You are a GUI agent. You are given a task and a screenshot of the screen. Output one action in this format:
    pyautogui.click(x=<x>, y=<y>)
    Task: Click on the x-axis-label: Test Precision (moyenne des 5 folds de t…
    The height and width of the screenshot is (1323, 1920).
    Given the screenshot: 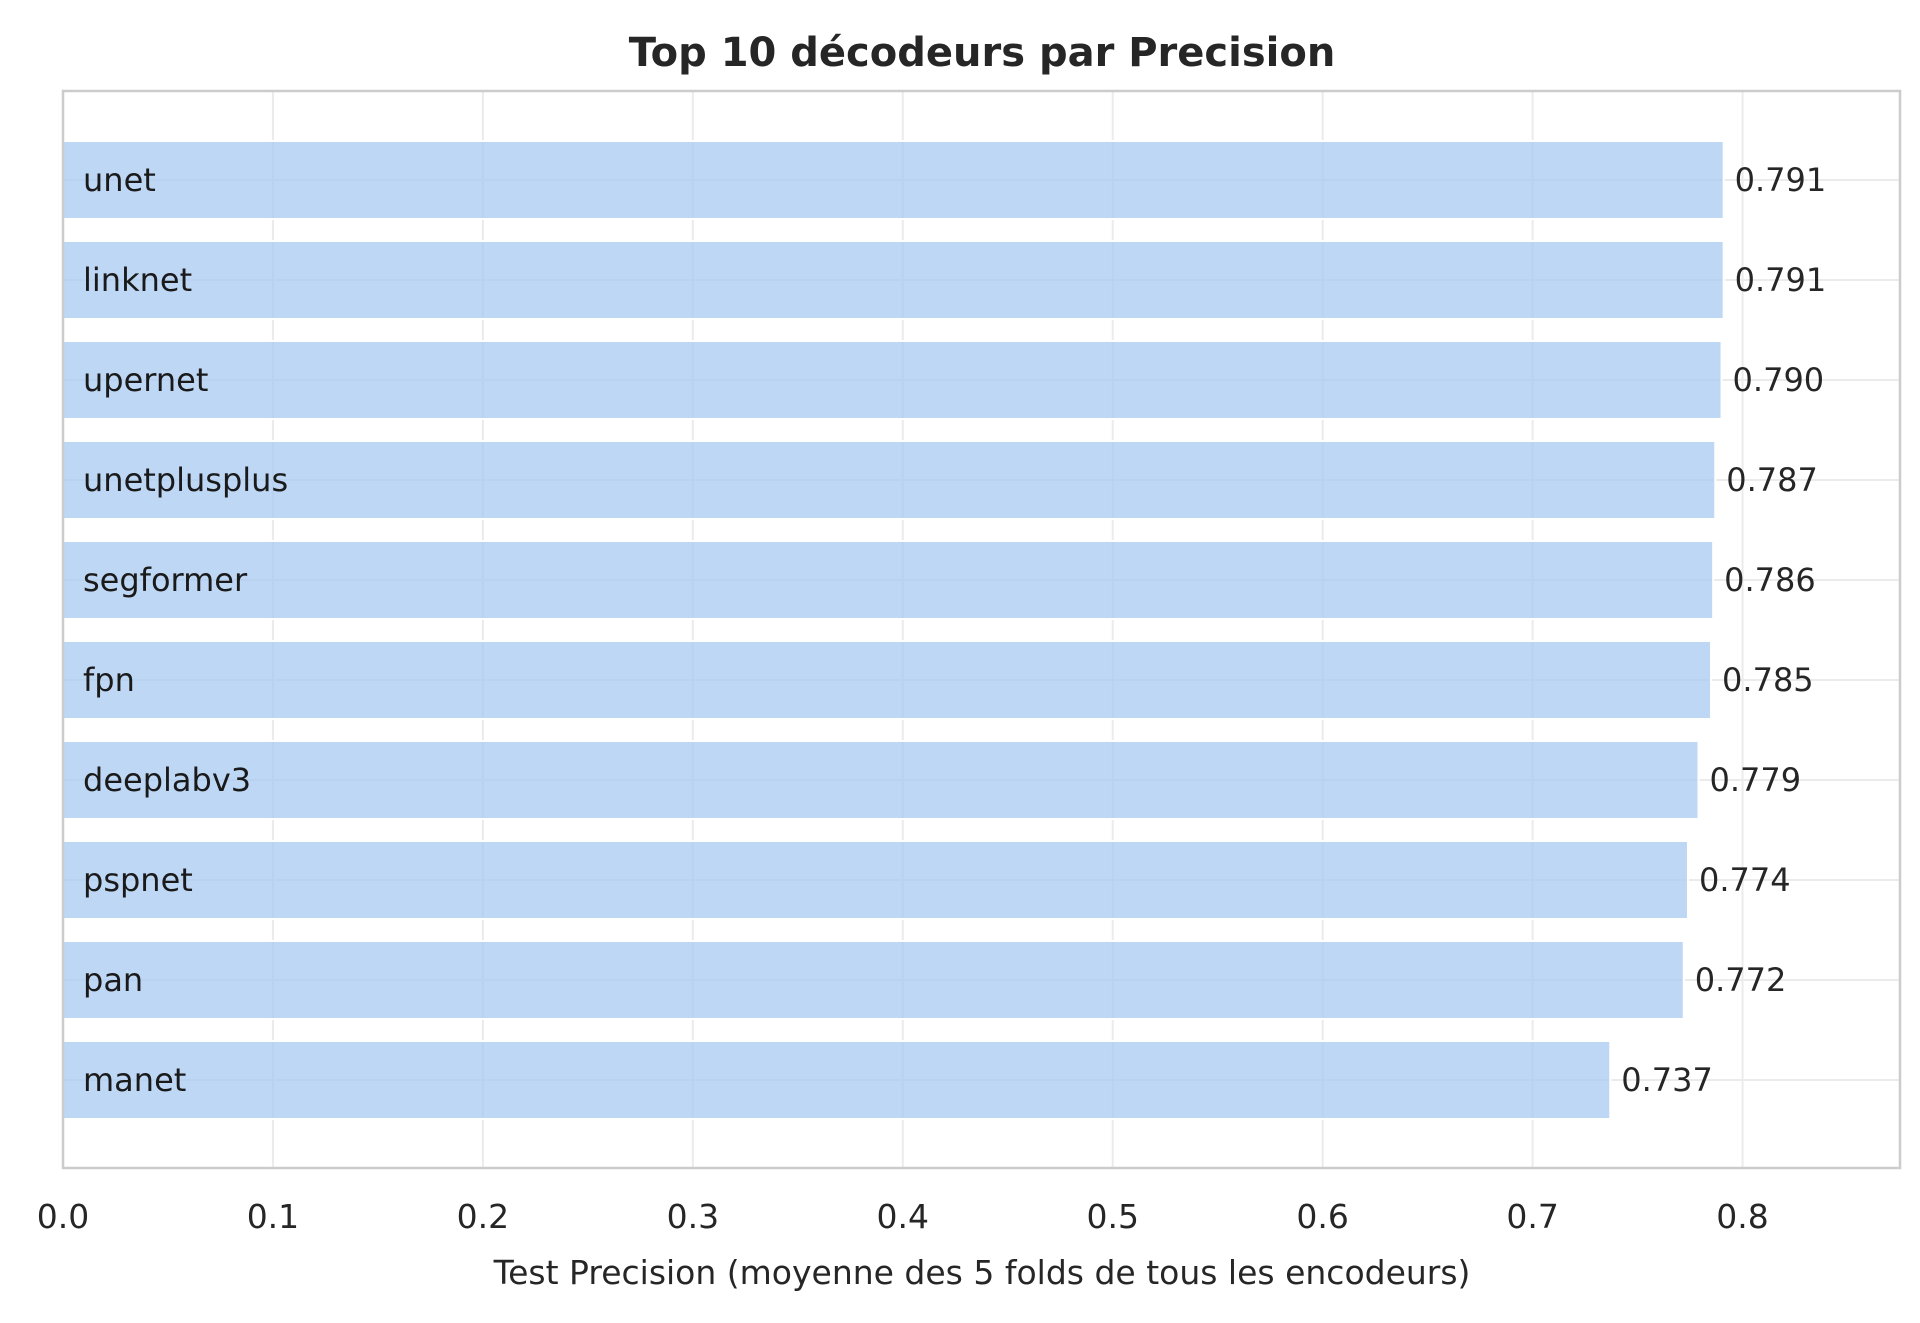 What is the action you would take?
    pyautogui.click(x=982, y=1272)
    